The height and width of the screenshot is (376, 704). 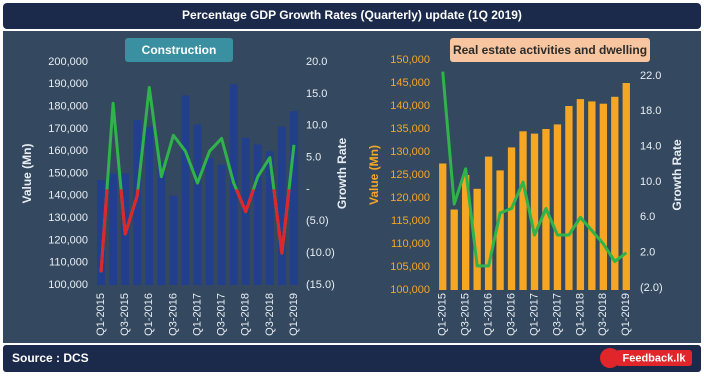 I want to click on y2-tick-label: 6.0, so click(x=647, y=217).